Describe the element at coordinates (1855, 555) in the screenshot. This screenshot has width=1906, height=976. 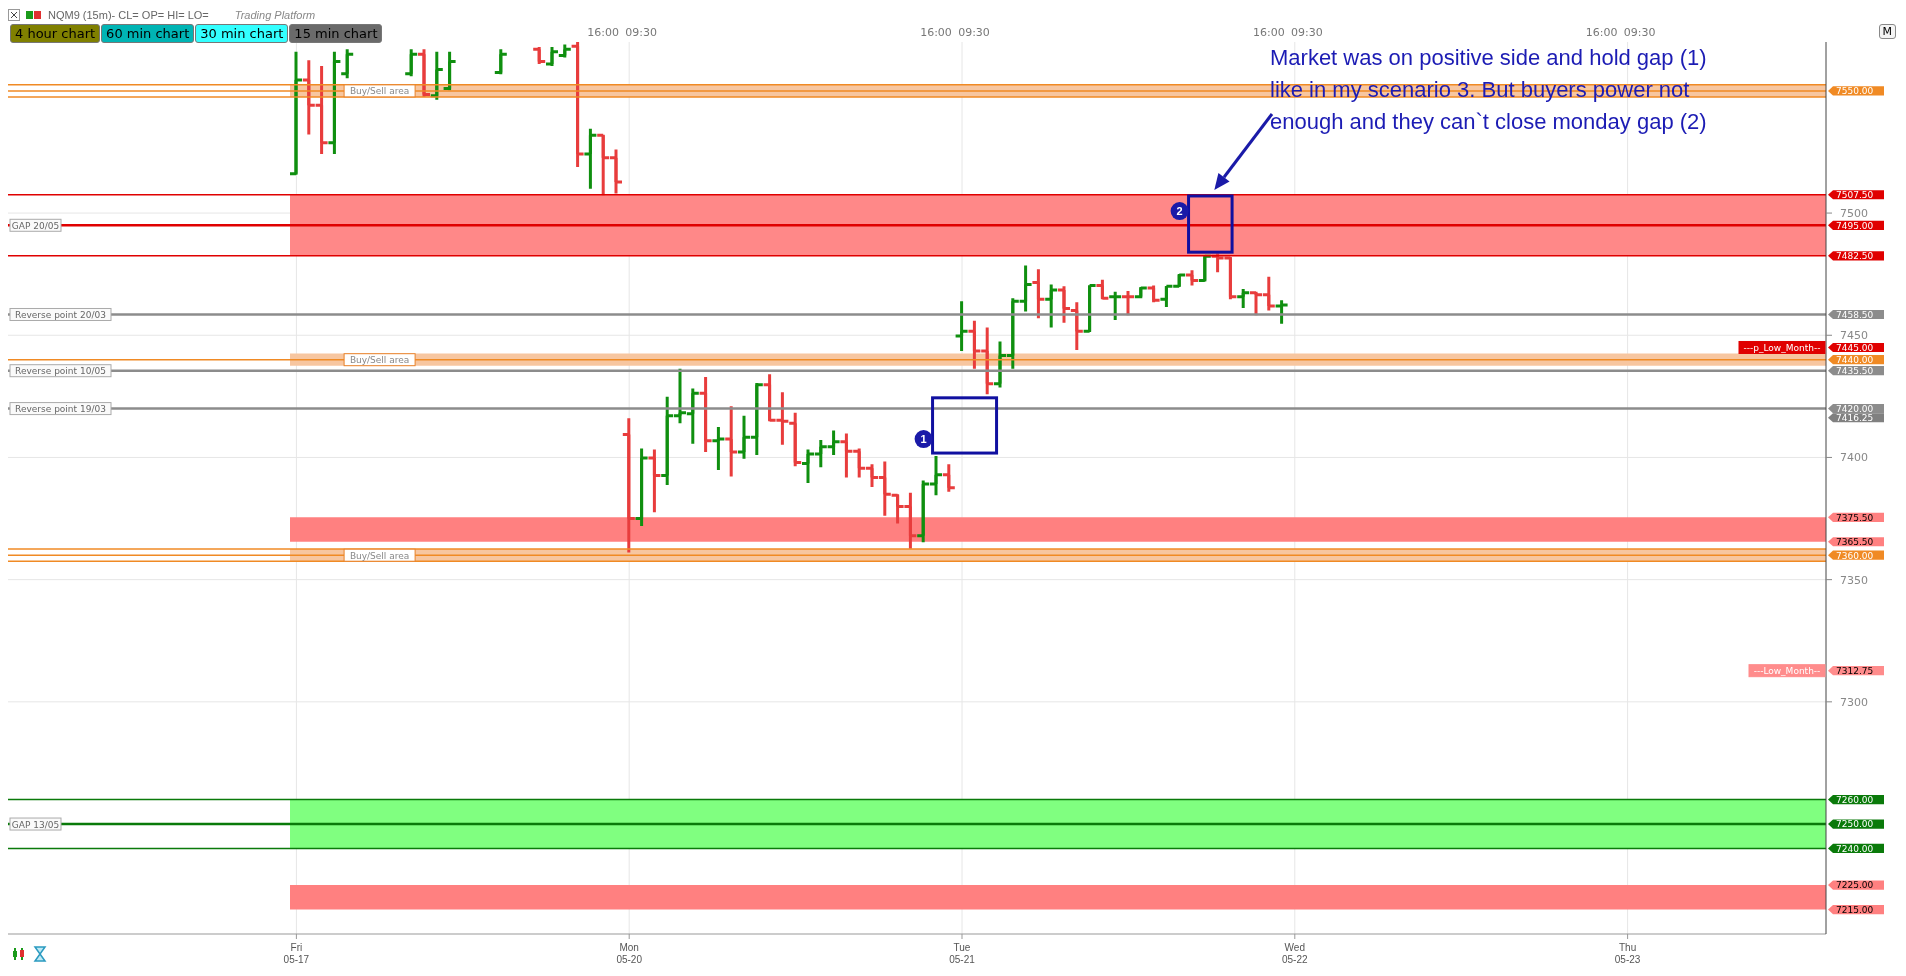
I see `y2-tick-label: 7360.00` at that location.